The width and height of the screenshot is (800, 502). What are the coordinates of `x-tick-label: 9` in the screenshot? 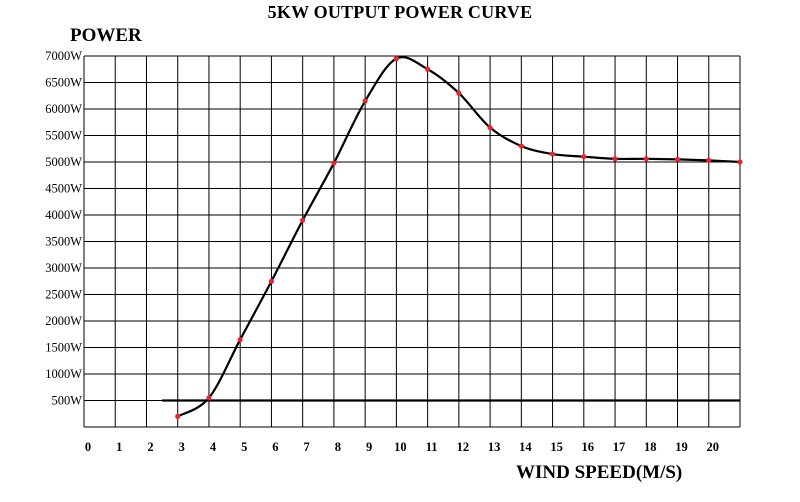 It's located at (369, 447).